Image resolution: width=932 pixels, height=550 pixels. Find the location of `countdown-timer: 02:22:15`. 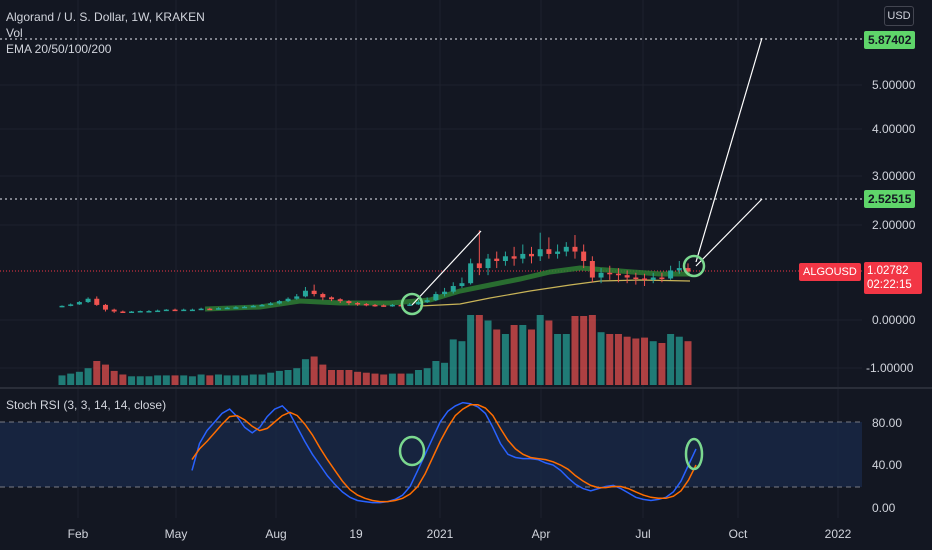

countdown-timer: 02:22:15 is located at coordinates (889, 285).